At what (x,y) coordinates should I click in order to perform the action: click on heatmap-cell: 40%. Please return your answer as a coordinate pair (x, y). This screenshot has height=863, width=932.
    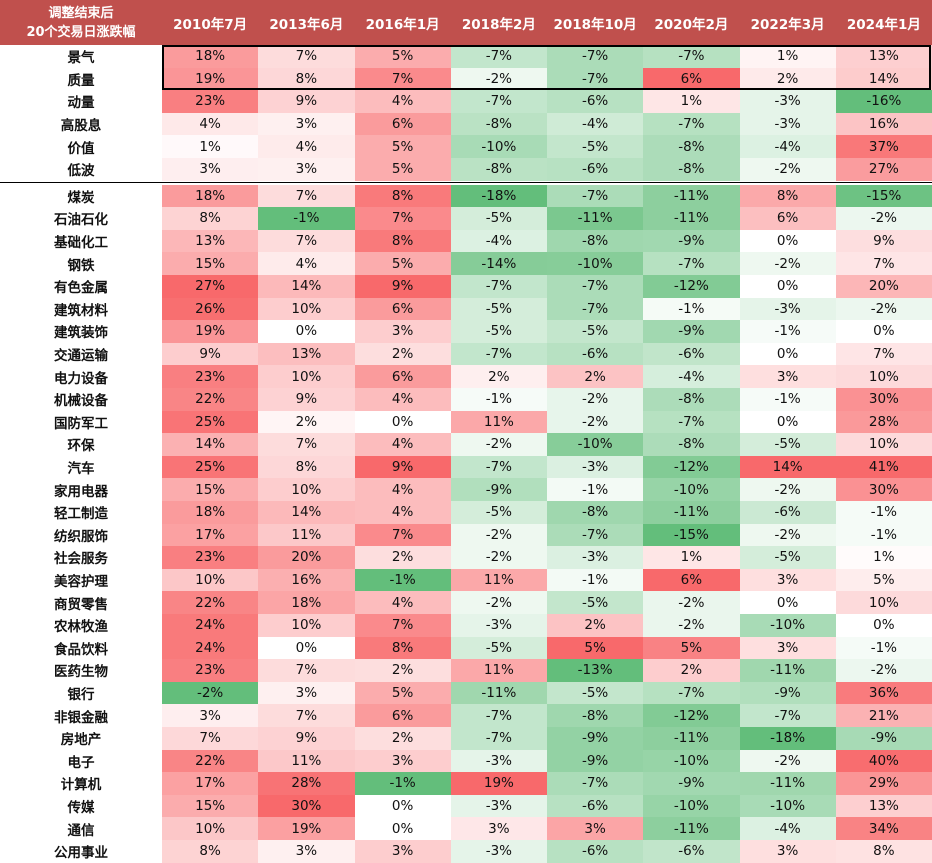
    Looking at the image, I should click on (883, 761).